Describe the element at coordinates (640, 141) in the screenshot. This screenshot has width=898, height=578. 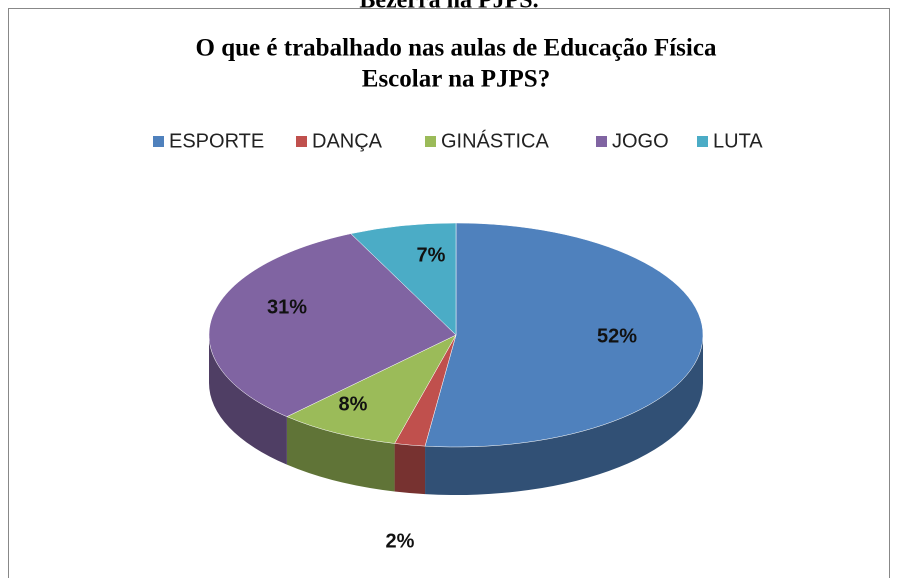
I see `legend-label: JOGO` at that location.